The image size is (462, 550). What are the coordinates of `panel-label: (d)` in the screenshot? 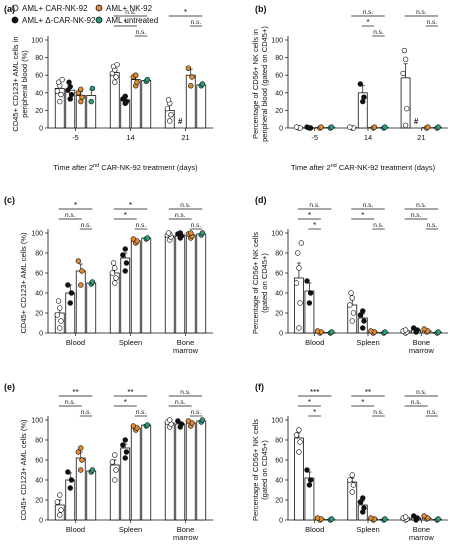 It's located at (261, 200).